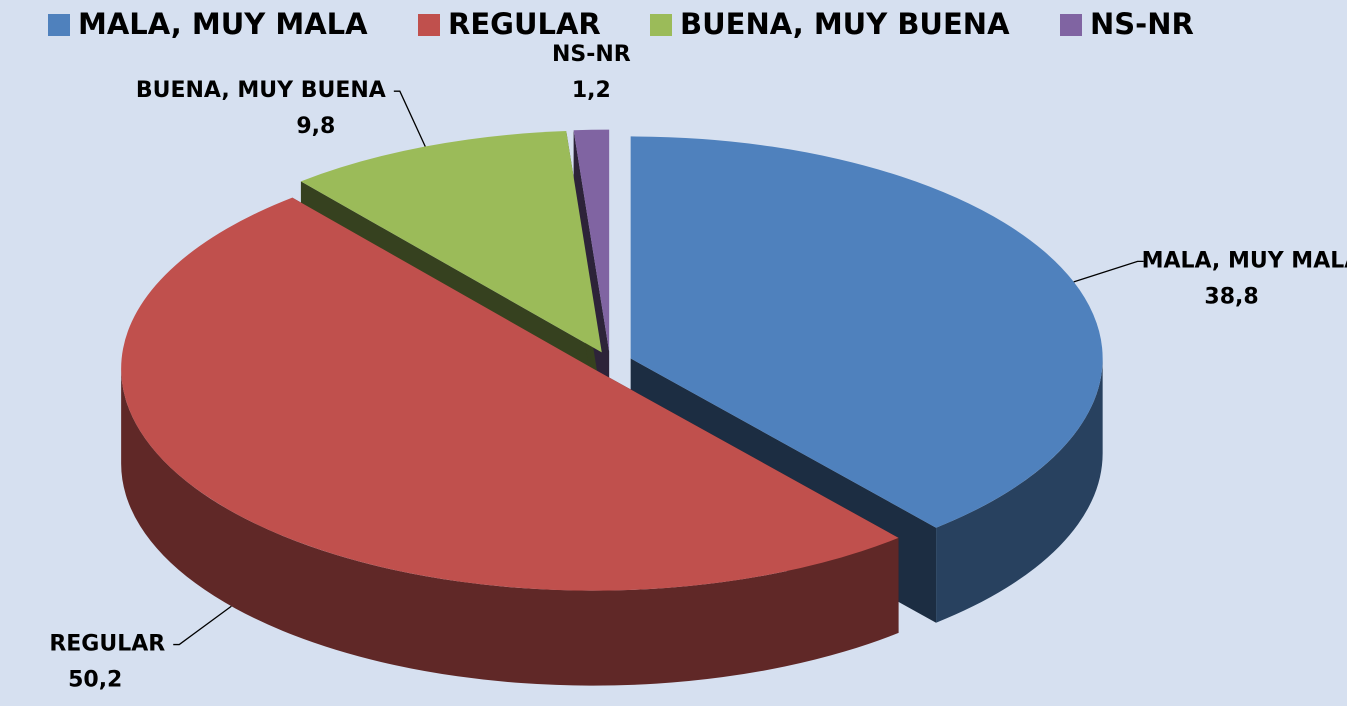  I want to click on data-label-value: 50,2, so click(95, 680).